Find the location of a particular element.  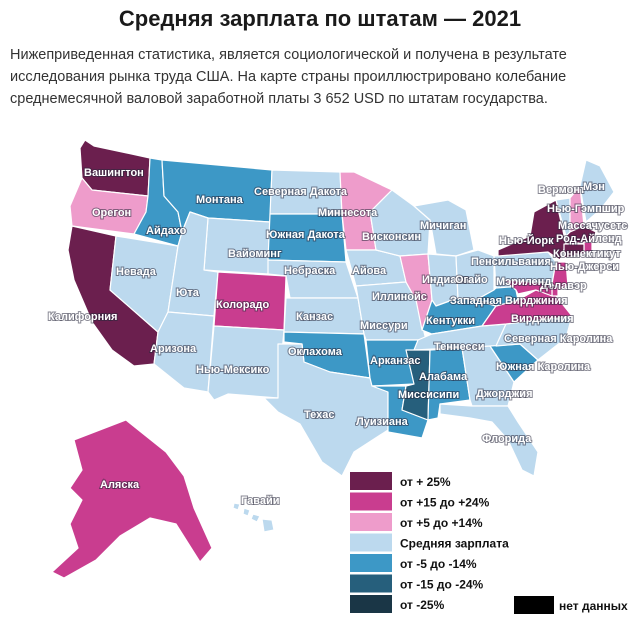

legend-swatch-p5 is located at coordinates (371, 522).